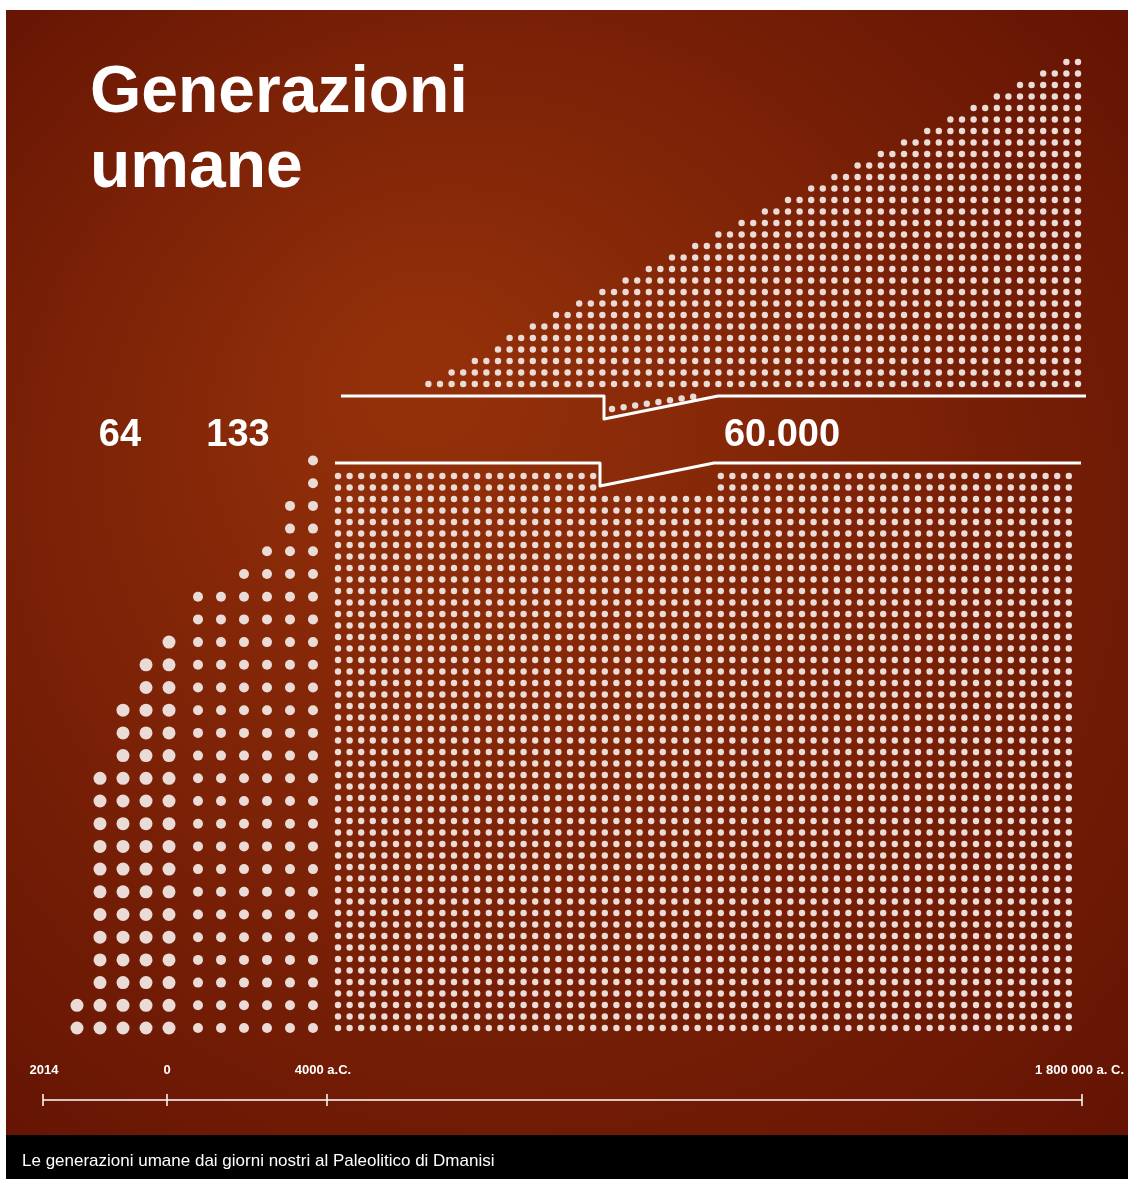  Describe the element at coordinates (238, 433) in the screenshot. I see `data-label: 133` at that location.